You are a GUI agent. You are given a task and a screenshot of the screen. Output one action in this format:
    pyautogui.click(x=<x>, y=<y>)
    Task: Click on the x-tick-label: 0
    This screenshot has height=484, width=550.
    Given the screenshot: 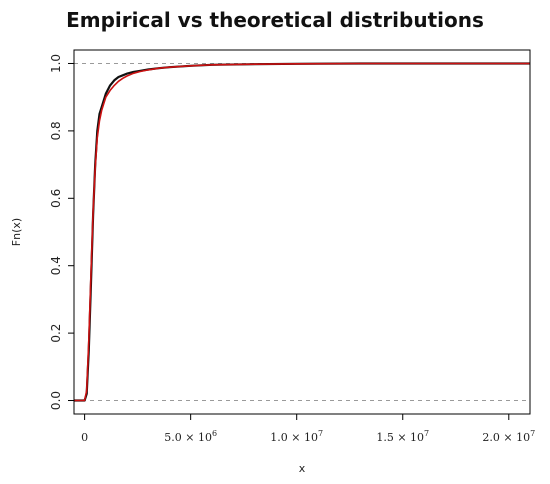 What is the action you would take?
    pyautogui.click(x=84, y=437)
    